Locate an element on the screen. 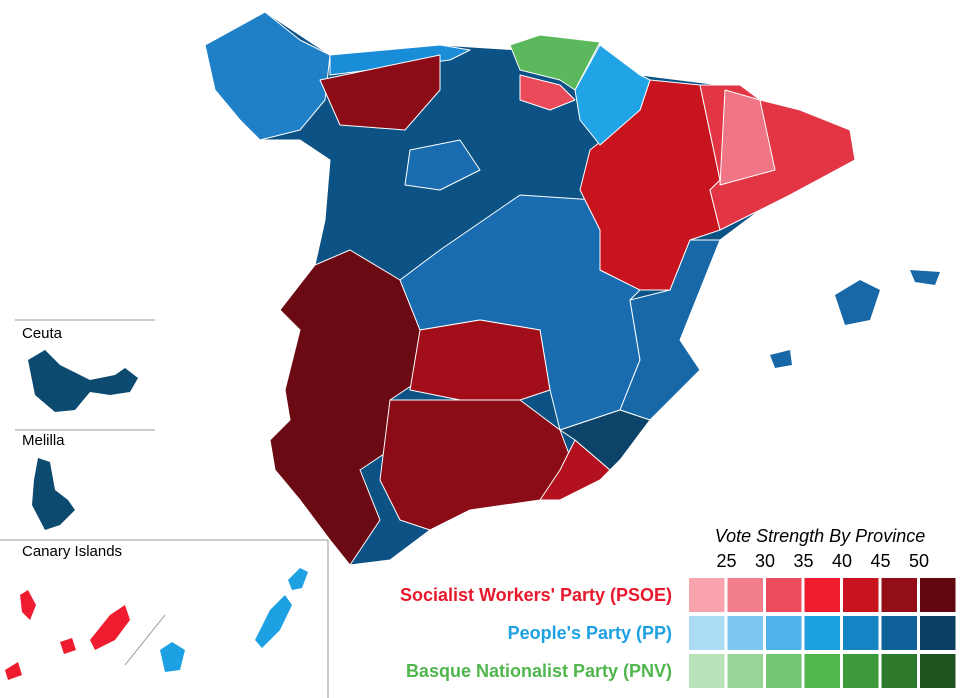  party-name: People's Party (PP) is located at coordinates (590, 633).